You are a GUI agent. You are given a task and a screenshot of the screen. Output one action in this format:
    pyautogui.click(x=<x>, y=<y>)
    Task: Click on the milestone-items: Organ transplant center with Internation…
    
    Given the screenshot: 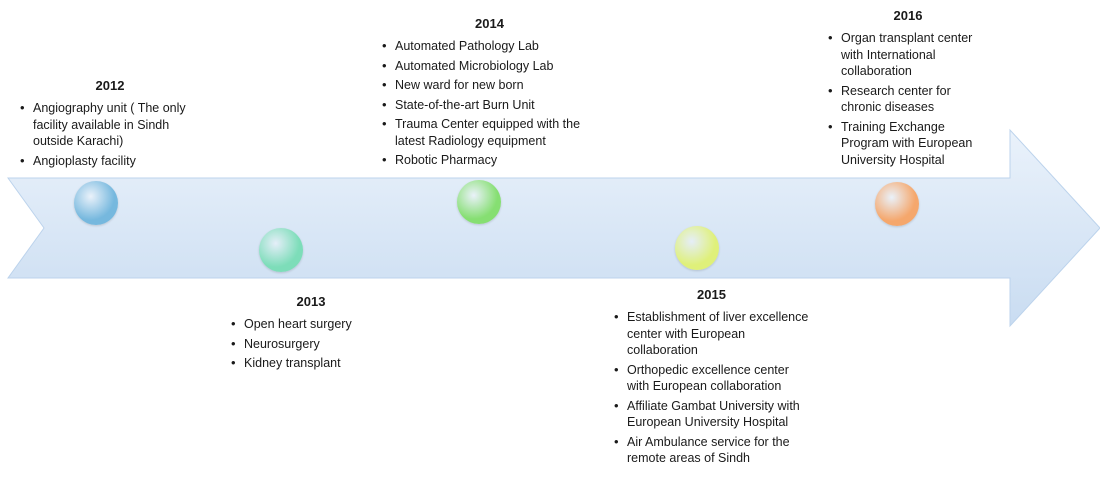 What is the action you would take?
    pyautogui.click(x=908, y=99)
    